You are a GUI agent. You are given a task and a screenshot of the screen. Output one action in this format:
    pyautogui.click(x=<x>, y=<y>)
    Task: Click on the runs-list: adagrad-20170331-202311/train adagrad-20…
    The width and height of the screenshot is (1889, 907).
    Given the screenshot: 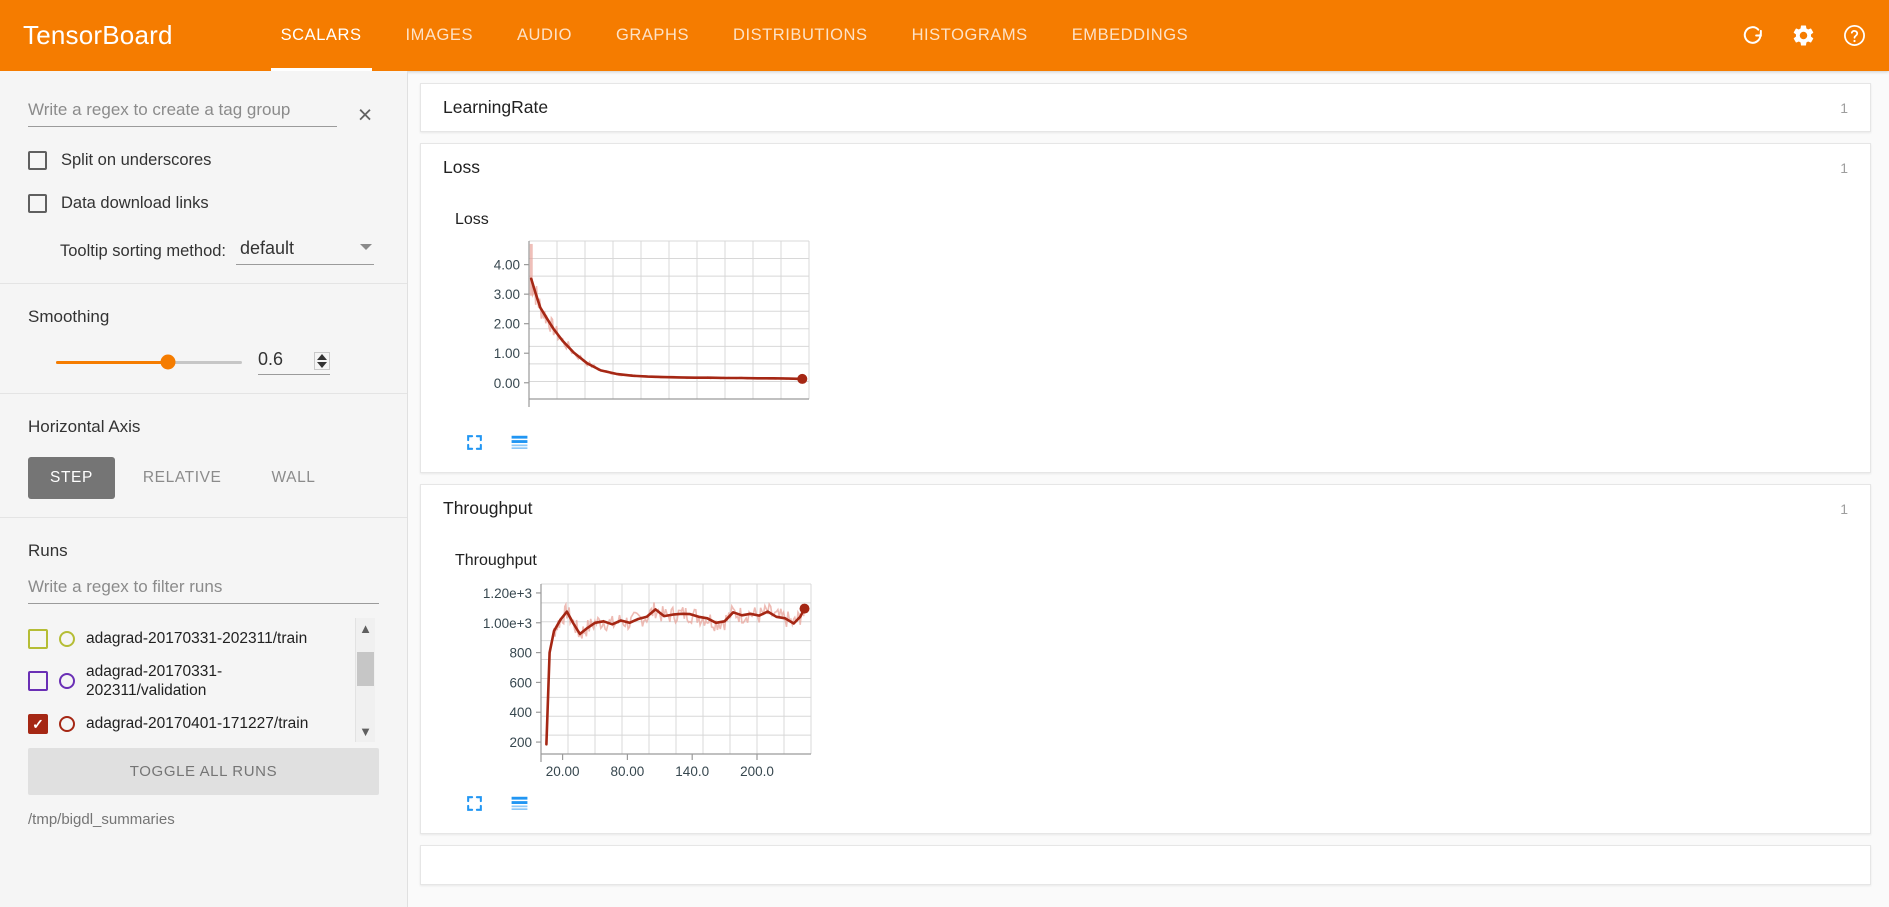 What is the action you would take?
    pyautogui.click(x=203, y=680)
    